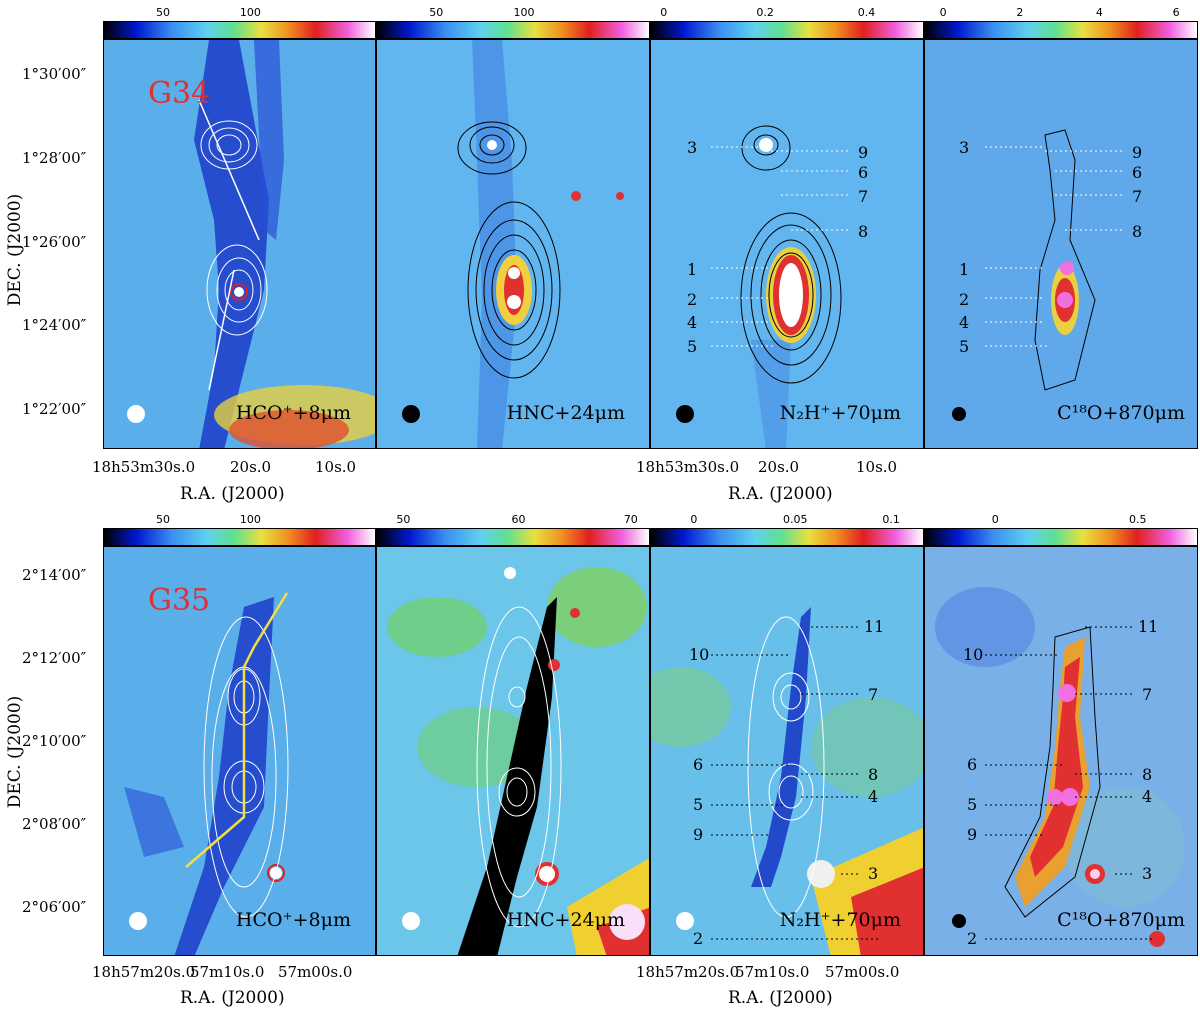 This screenshot has width=1200, height=1011. I want to click on colorbar-tick-label: 0.4, so click(866, 12).